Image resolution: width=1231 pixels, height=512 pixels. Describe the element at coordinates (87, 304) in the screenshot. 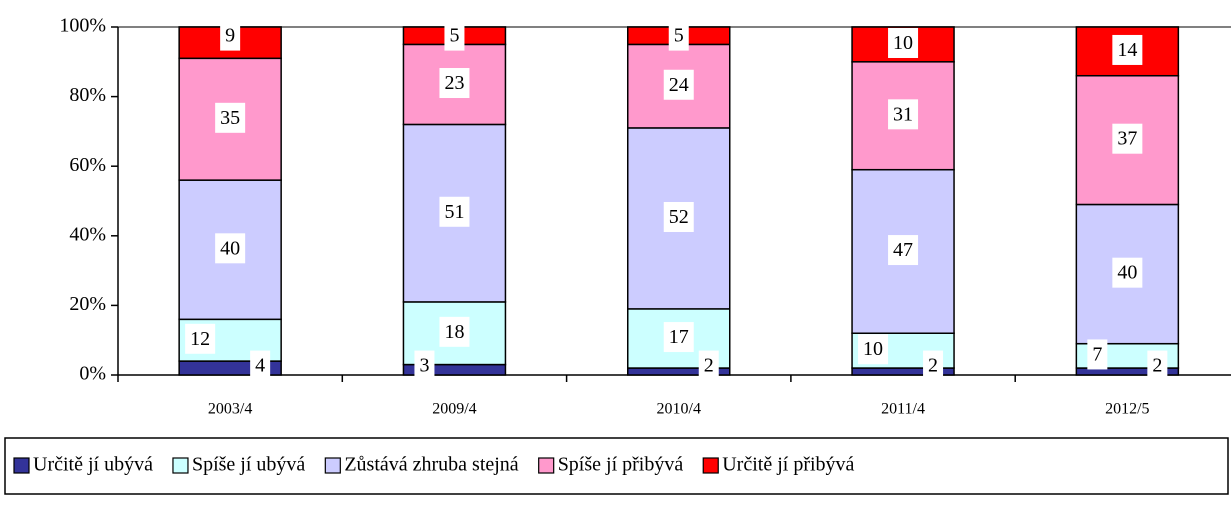

I see `y-tick-label: 20%` at that location.